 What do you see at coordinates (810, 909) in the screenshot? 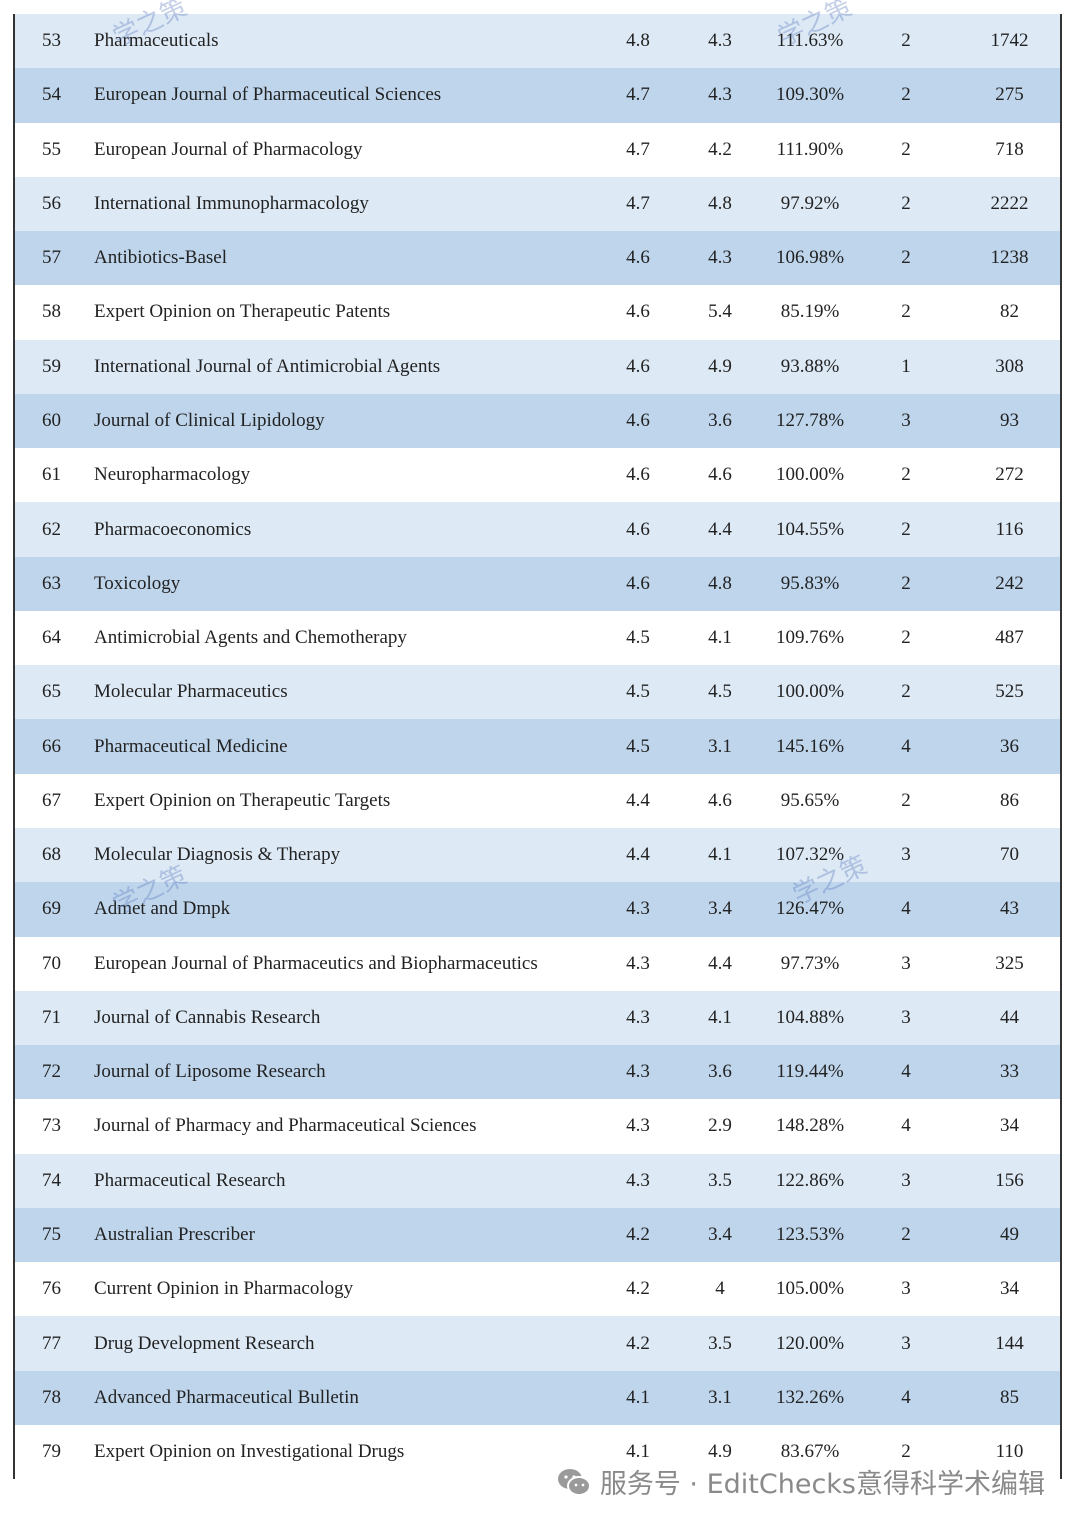
I see `ratio: 126.47%` at bounding box center [810, 909].